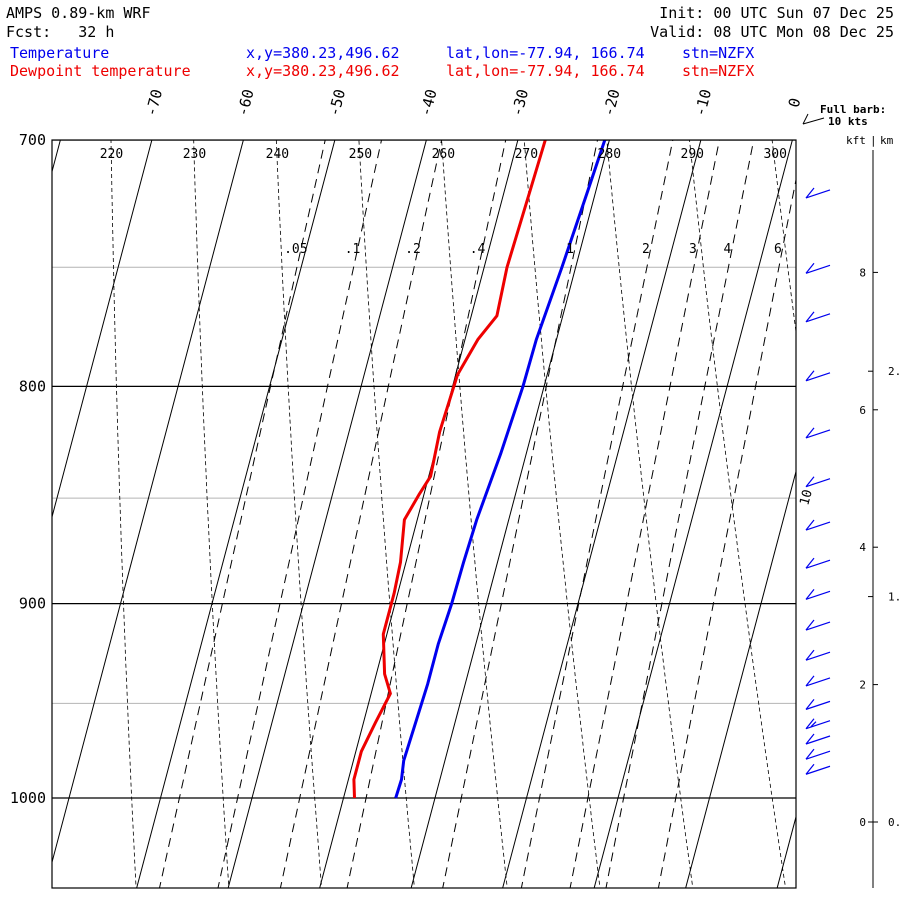  What do you see at coordinates (727, 249) in the screenshot?
I see `mixing-ratio-label: 4` at bounding box center [727, 249].